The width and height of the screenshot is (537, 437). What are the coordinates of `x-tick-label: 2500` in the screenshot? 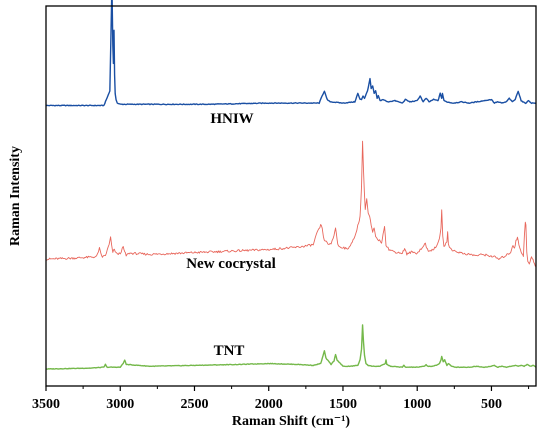 It's located at (194, 404).